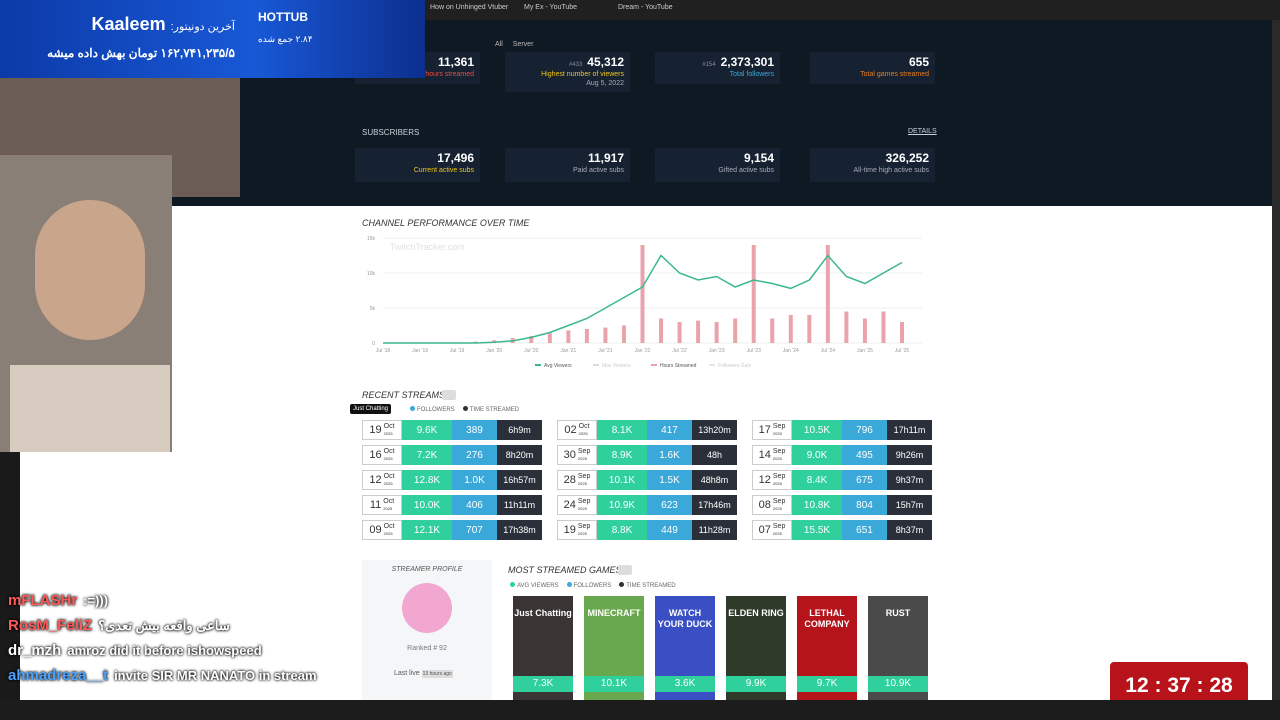  Describe the element at coordinates (437, 674) in the screenshot. I see `last-live-time: 13 hours ago` at that location.